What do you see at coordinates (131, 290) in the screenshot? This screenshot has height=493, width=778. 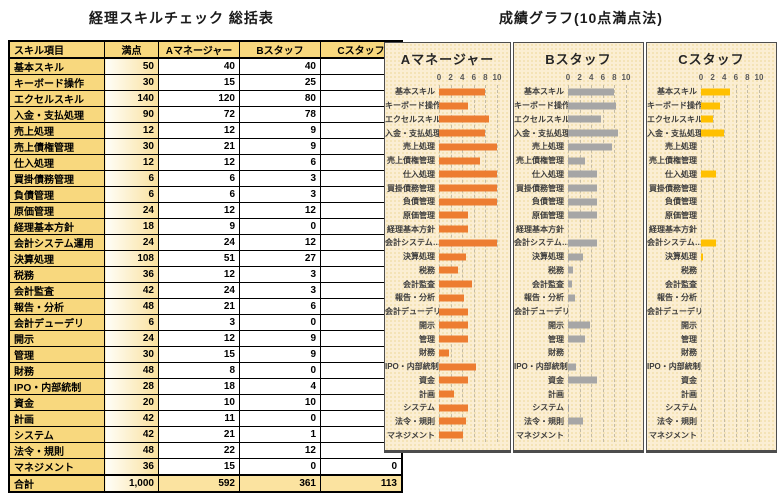 I see `table-cell: 42` at bounding box center [131, 290].